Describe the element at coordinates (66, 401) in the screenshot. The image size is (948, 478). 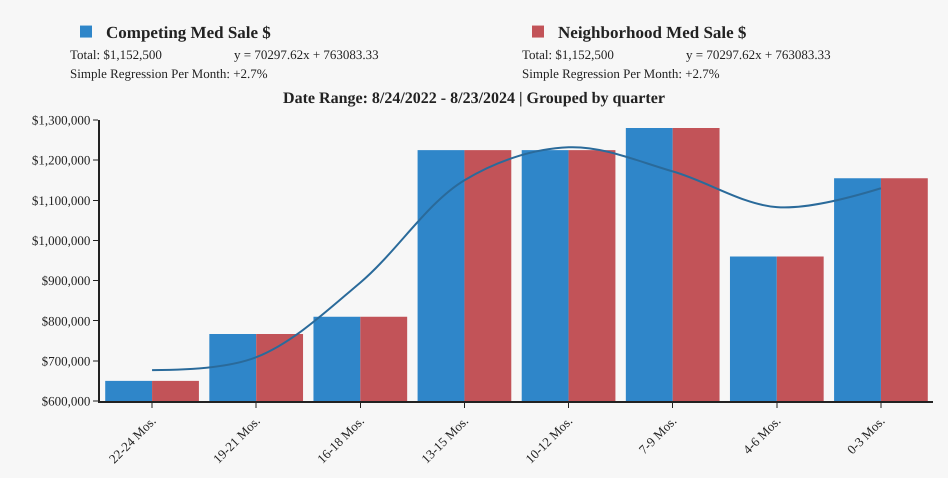
I see `y-tick-label: $600,000` at that location.